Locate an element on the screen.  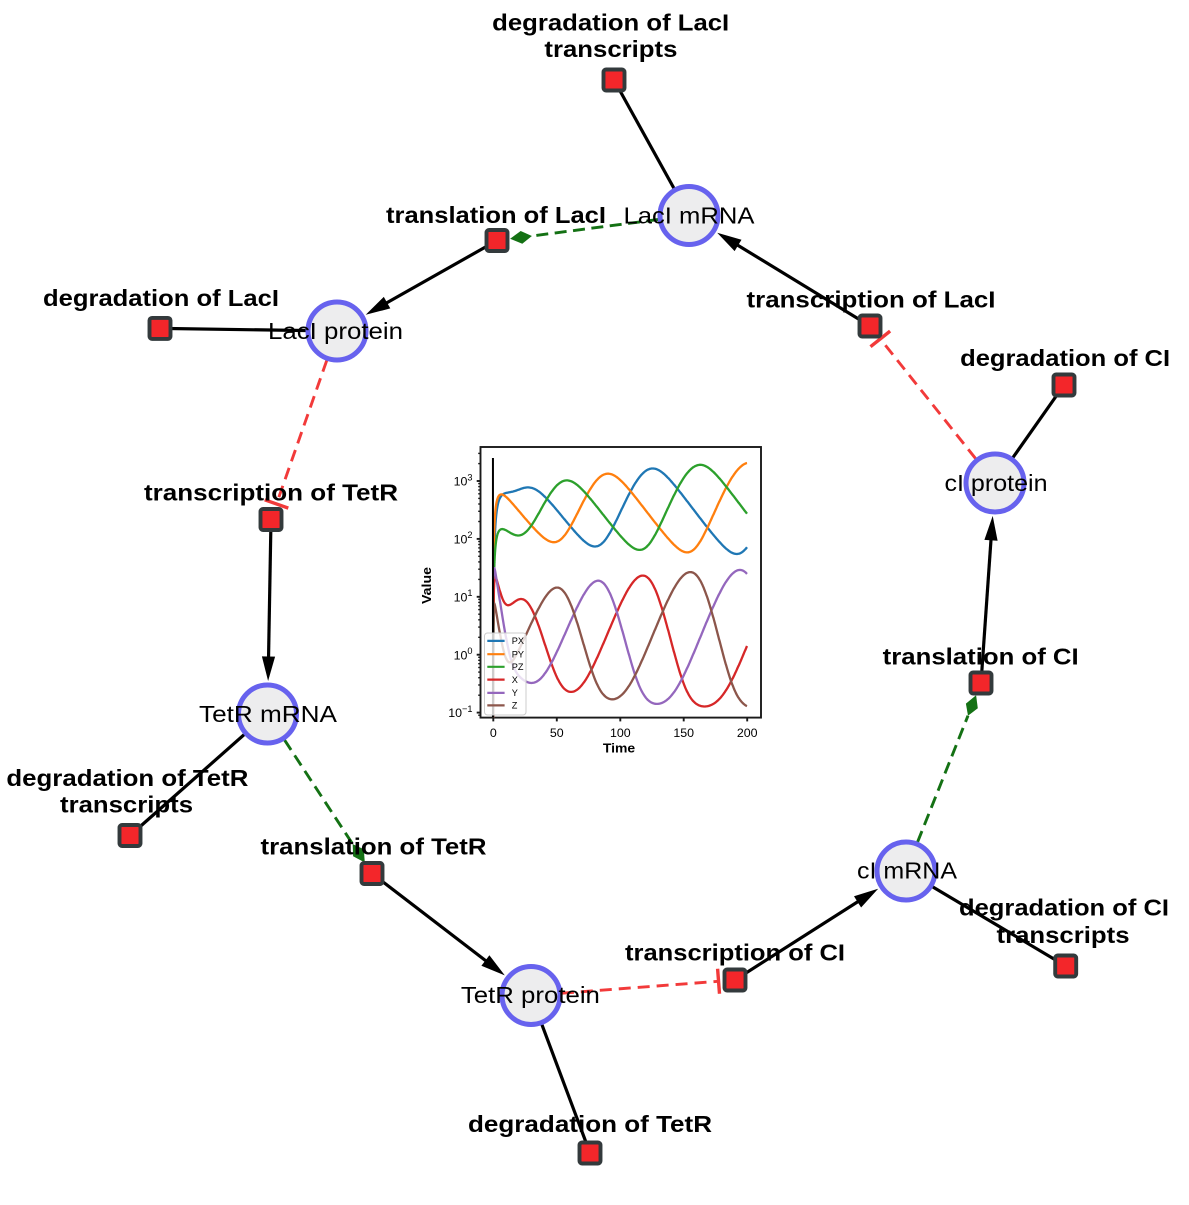
svg-text: Time is located at coordinates (619, 748).